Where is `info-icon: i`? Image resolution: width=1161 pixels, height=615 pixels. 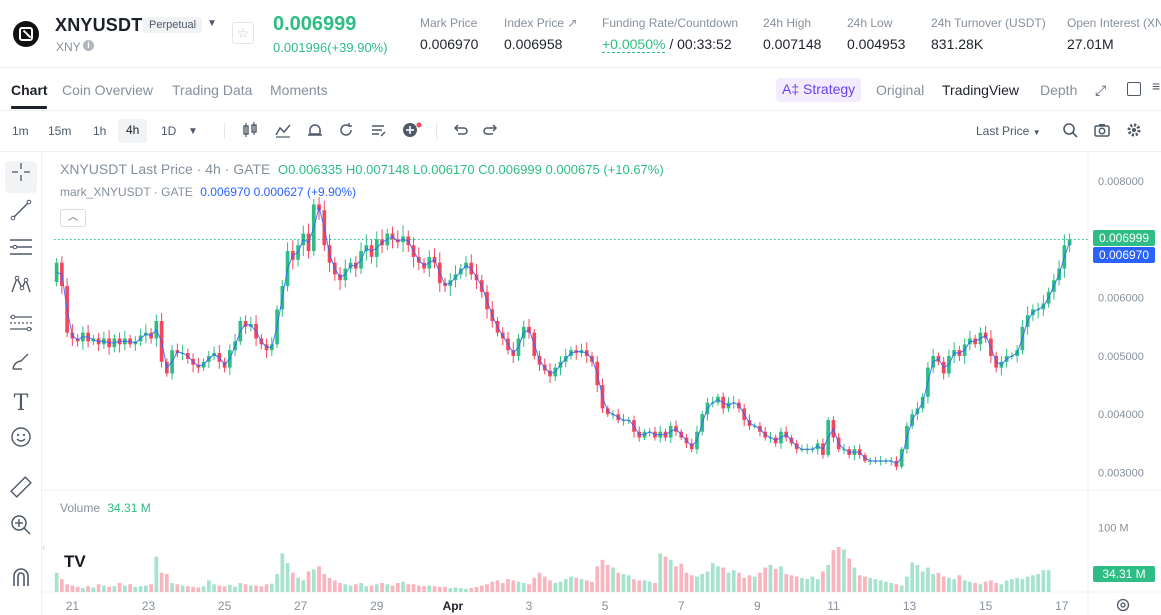
info-icon: i is located at coordinates (88, 45).